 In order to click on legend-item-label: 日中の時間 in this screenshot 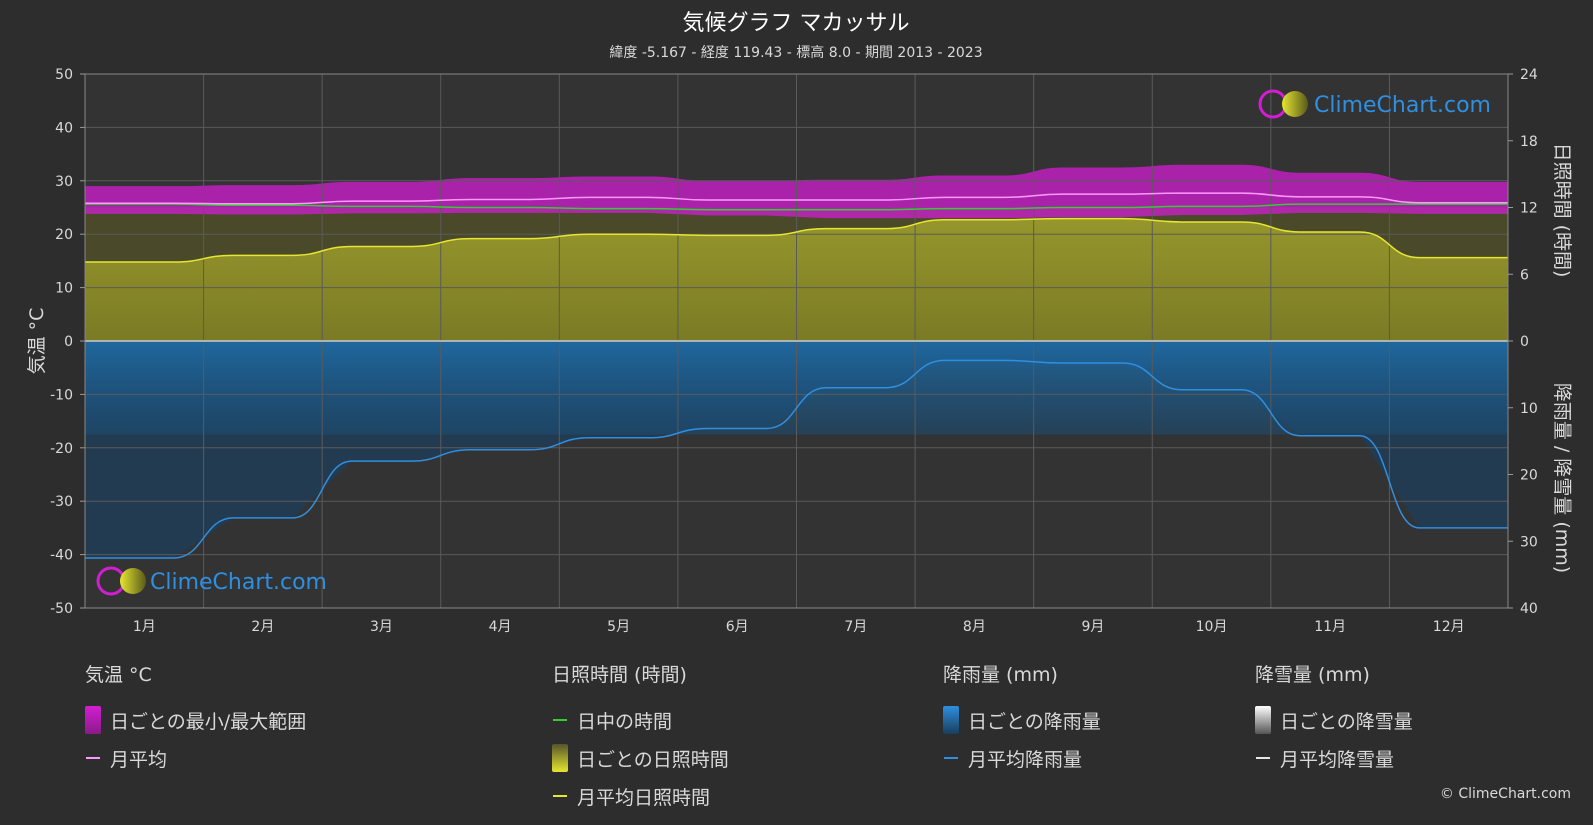, I will do `click(625, 721)`.